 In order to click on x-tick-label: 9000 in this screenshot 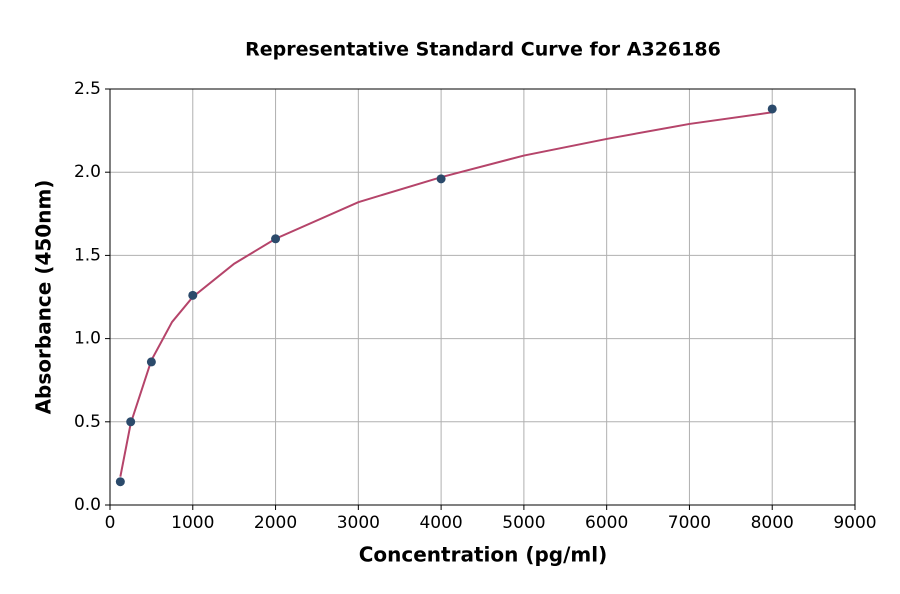, I will do `click(854, 523)`.